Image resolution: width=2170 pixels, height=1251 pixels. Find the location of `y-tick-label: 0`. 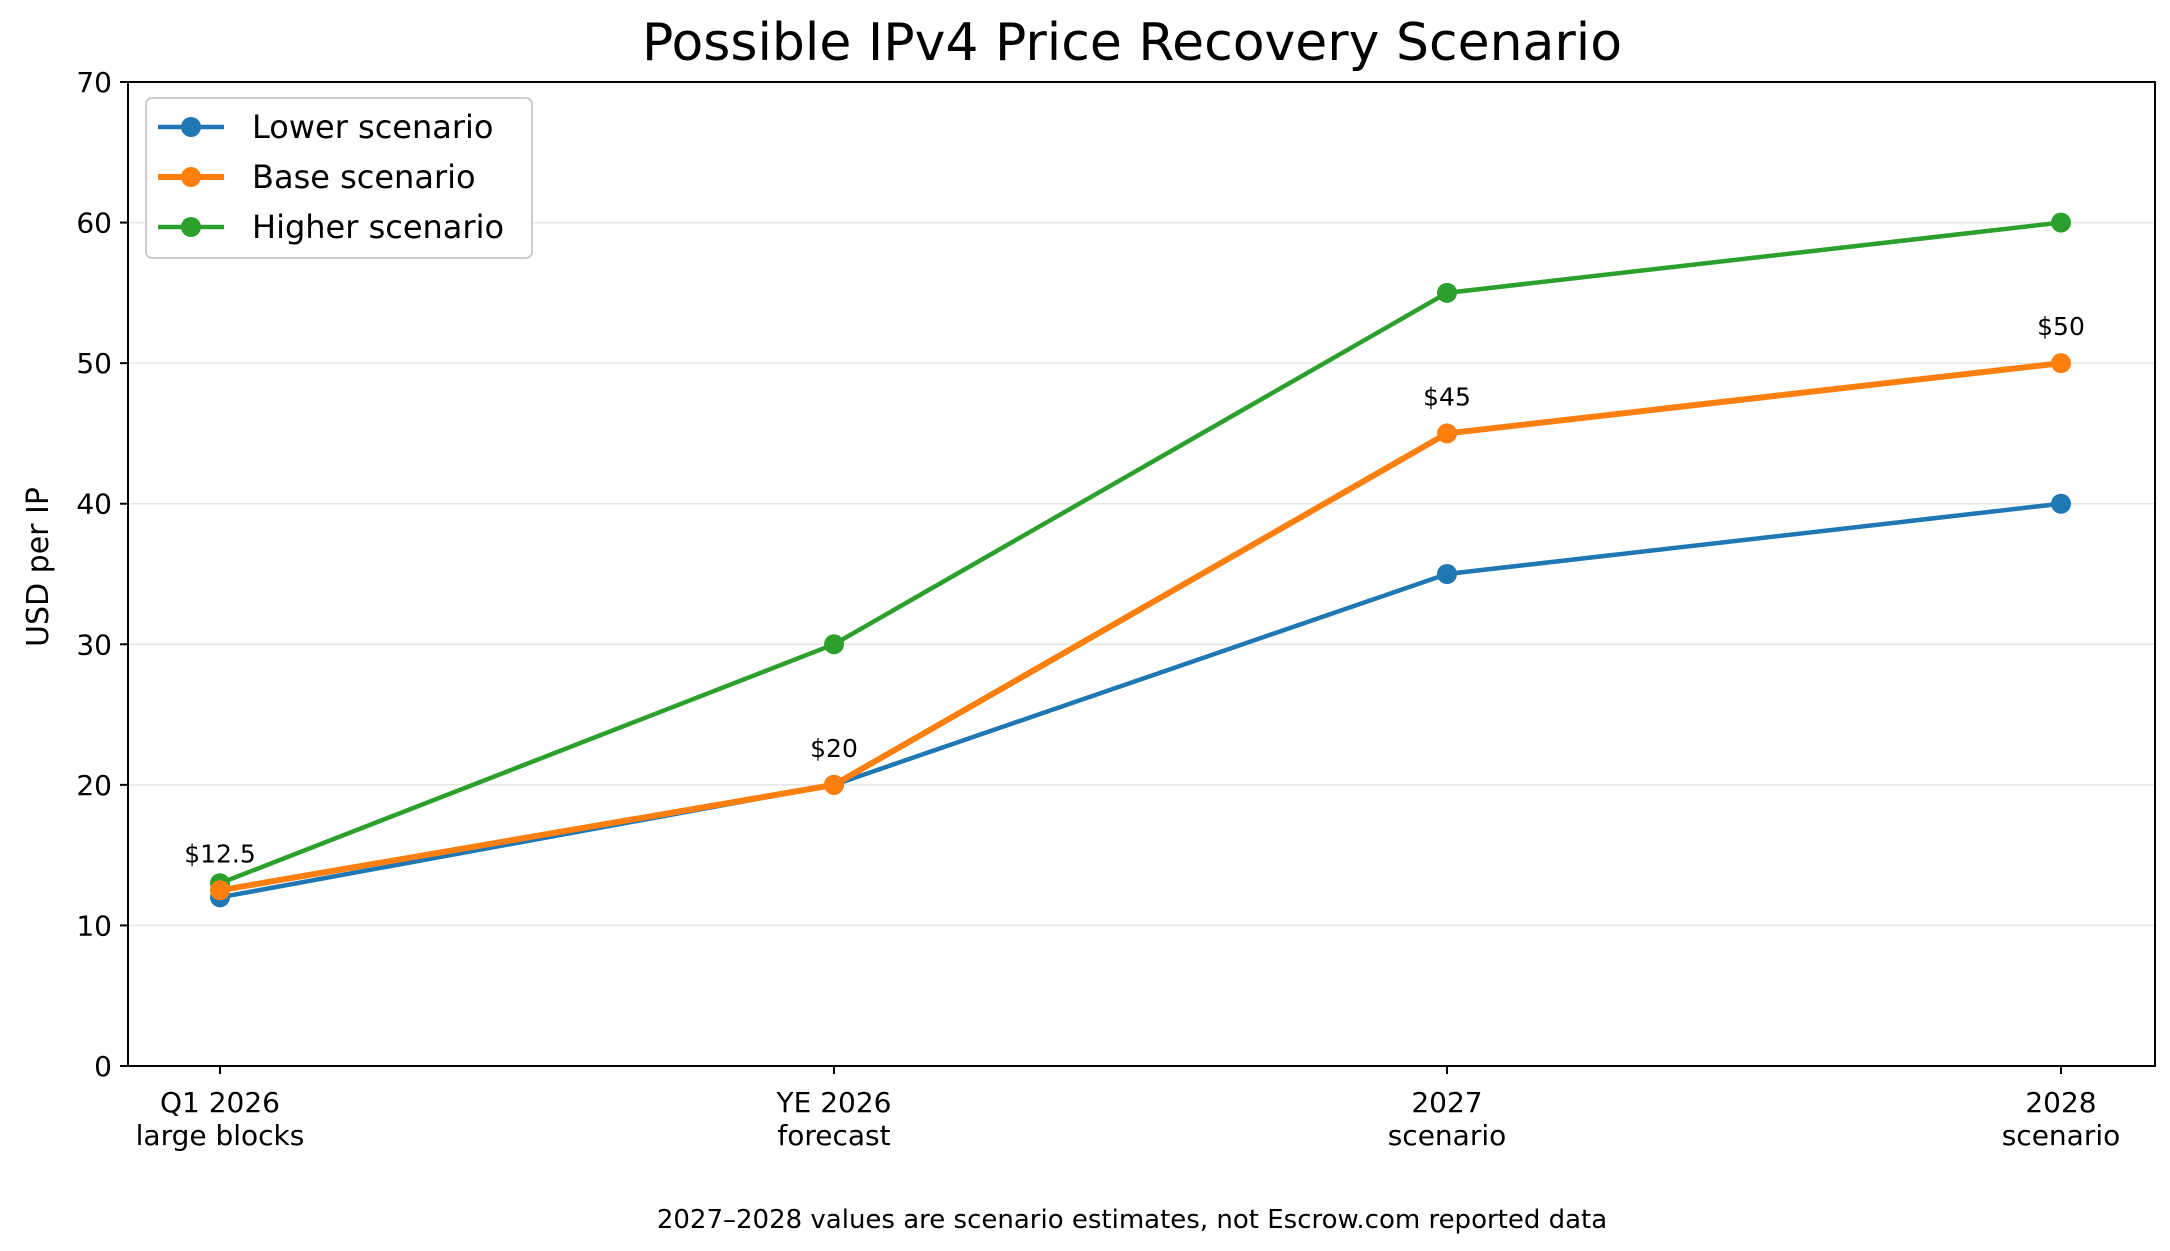

y-tick-label: 0 is located at coordinates (103, 1066).